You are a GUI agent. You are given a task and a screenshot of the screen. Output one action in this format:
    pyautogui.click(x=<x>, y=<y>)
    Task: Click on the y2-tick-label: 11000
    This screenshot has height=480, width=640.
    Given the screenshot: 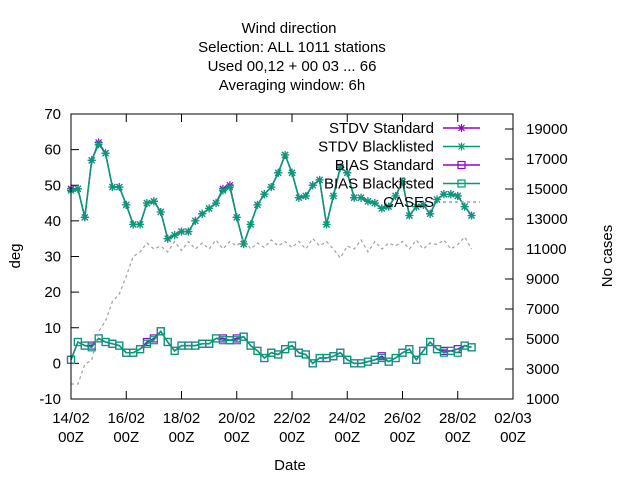 What is the action you would take?
    pyautogui.click(x=546, y=249)
    